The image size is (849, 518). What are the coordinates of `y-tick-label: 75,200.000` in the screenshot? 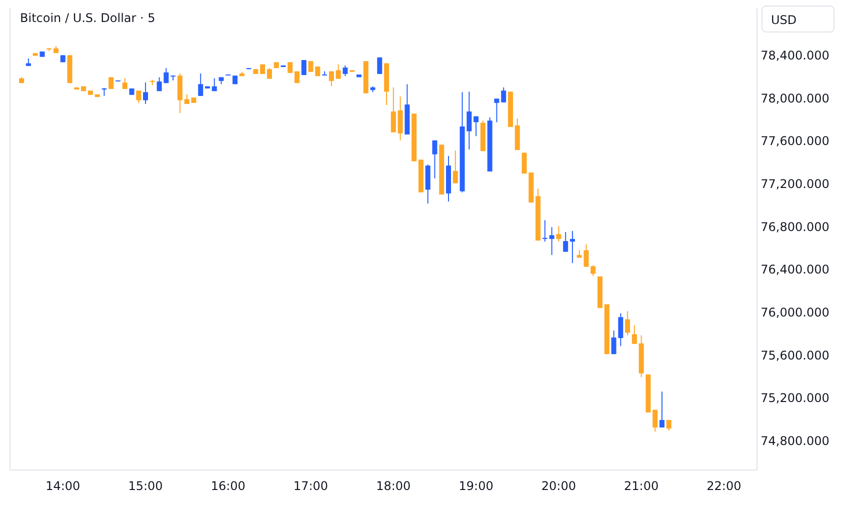 It's located at (795, 398).